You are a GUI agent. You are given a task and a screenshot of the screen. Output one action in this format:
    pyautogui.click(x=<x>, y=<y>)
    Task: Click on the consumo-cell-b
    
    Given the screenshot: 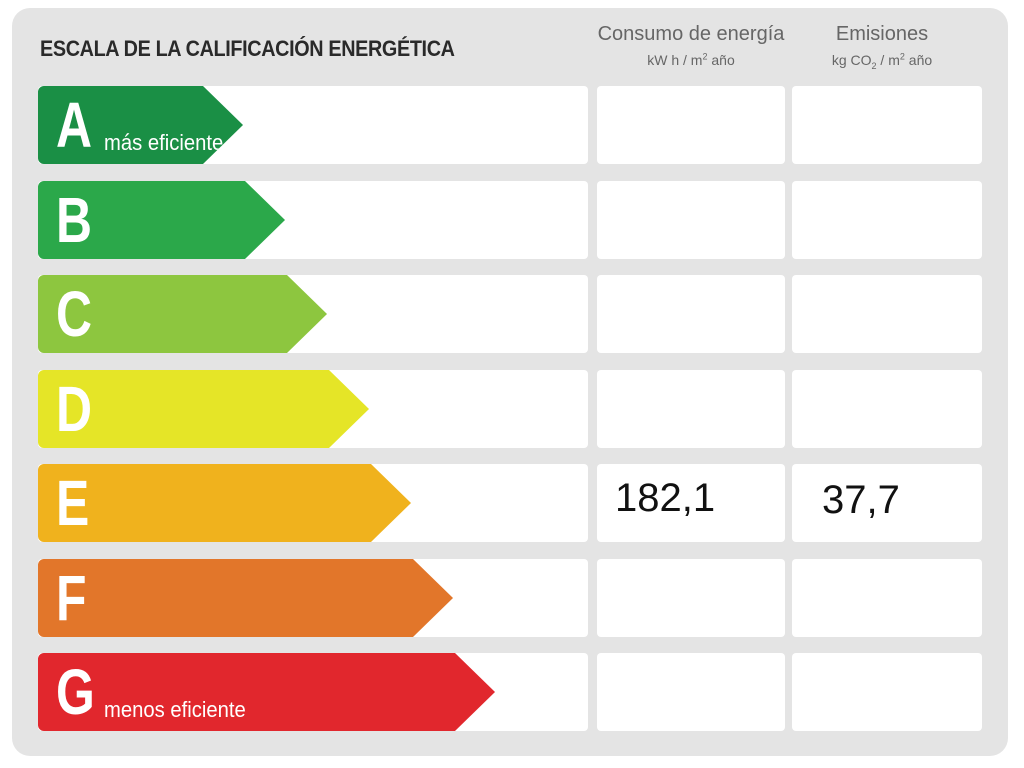 What is the action you would take?
    pyautogui.click(x=691, y=220)
    